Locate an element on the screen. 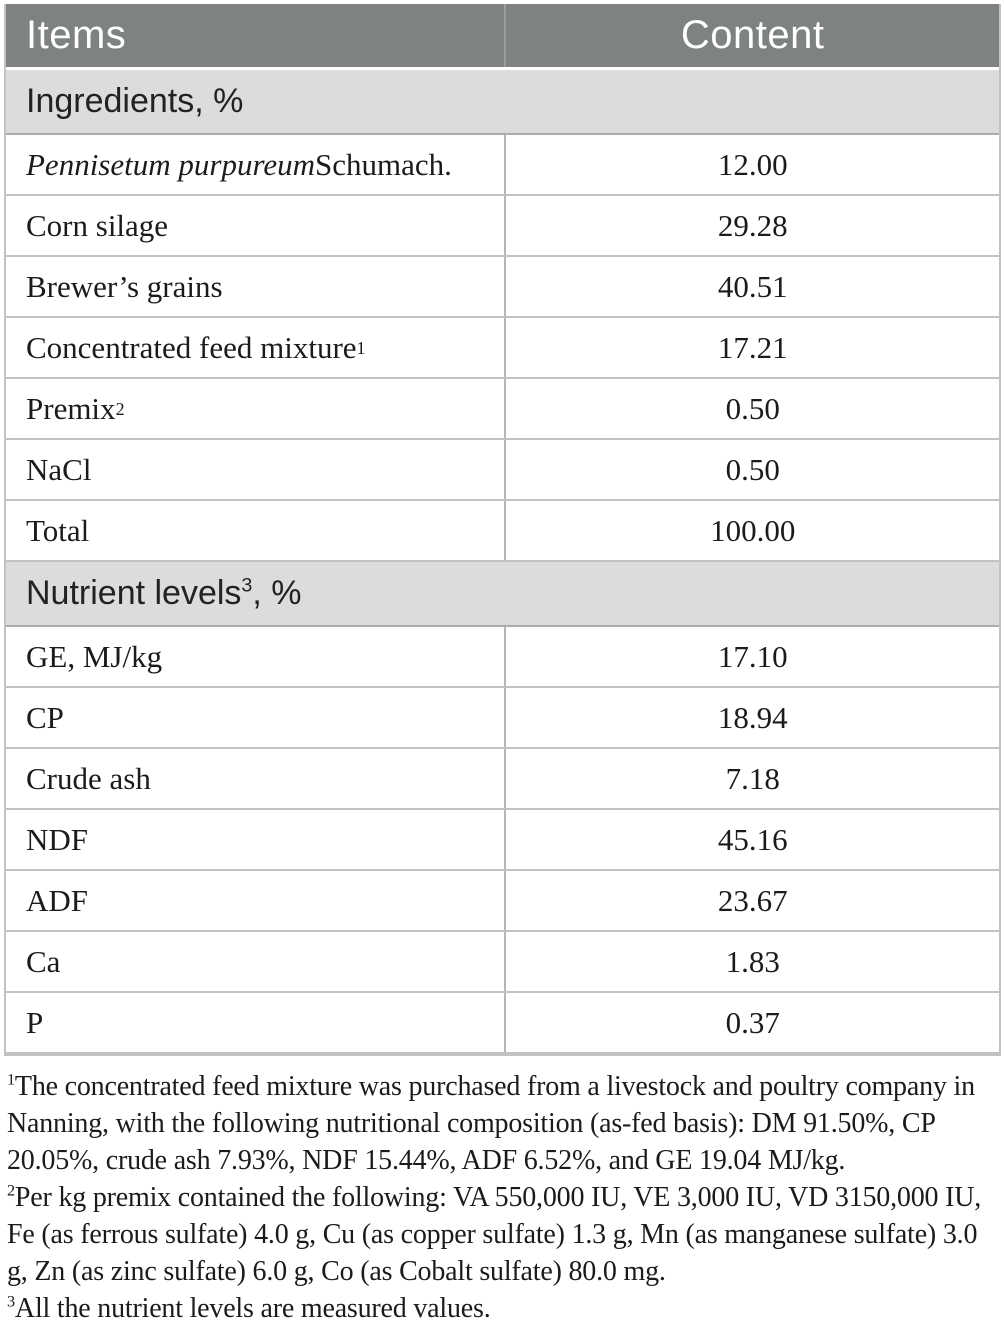 The image size is (1005, 1340). table-row: Corn silage 29.28 is located at coordinates (502, 226).